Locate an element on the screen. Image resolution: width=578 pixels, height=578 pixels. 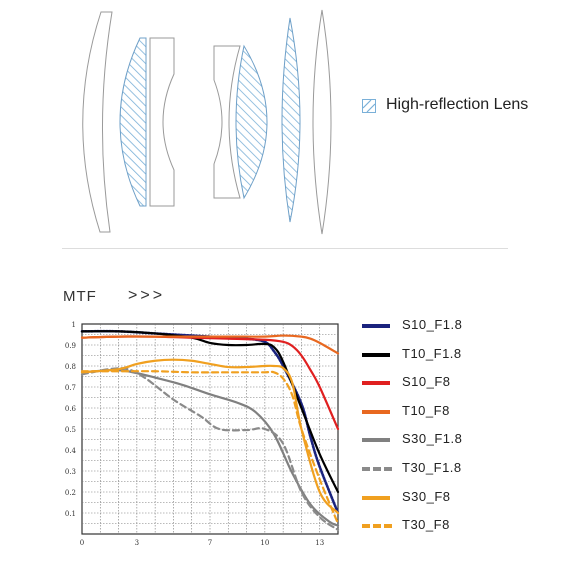
series-line-s30-f8 is located at coordinates (210, 436).